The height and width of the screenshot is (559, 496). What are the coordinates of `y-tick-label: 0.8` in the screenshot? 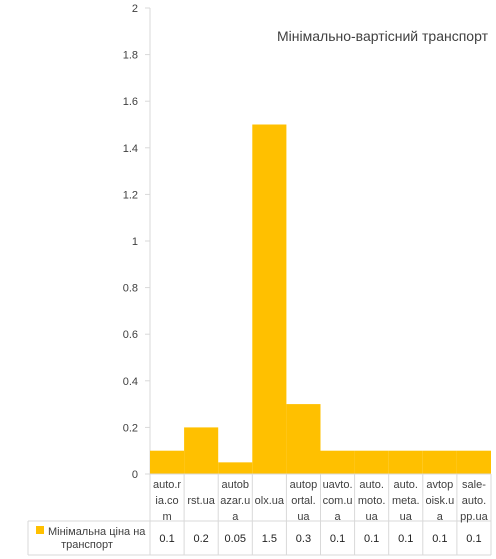 It's located at (130, 289).